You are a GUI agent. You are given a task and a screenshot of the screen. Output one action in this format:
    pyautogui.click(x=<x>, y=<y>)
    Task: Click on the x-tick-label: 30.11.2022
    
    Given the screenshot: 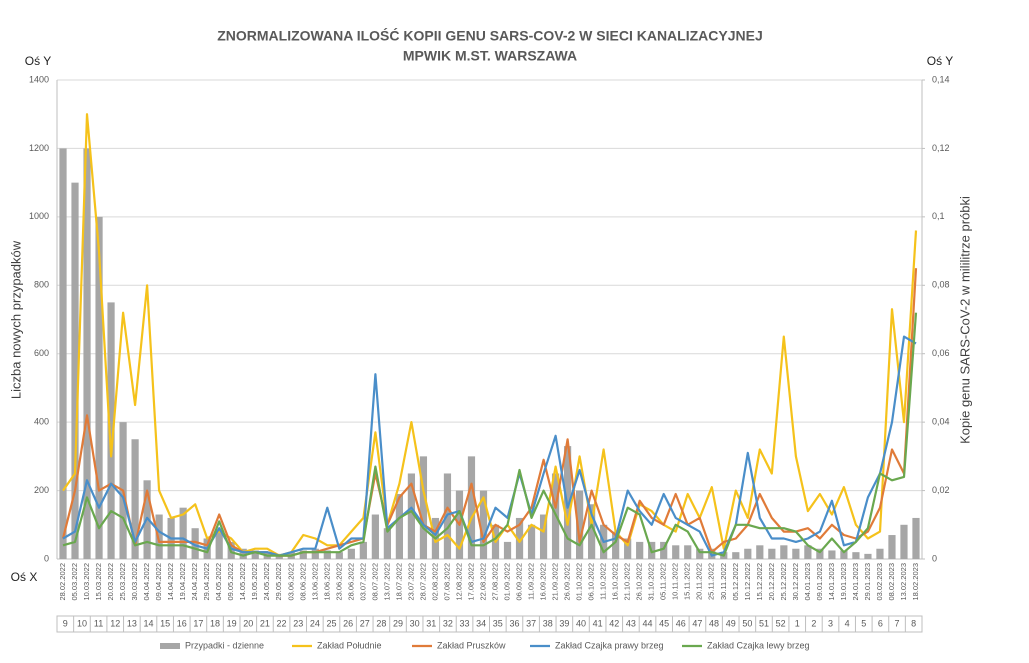 What is the action you would take?
    pyautogui.click(x=723, y=581)
    